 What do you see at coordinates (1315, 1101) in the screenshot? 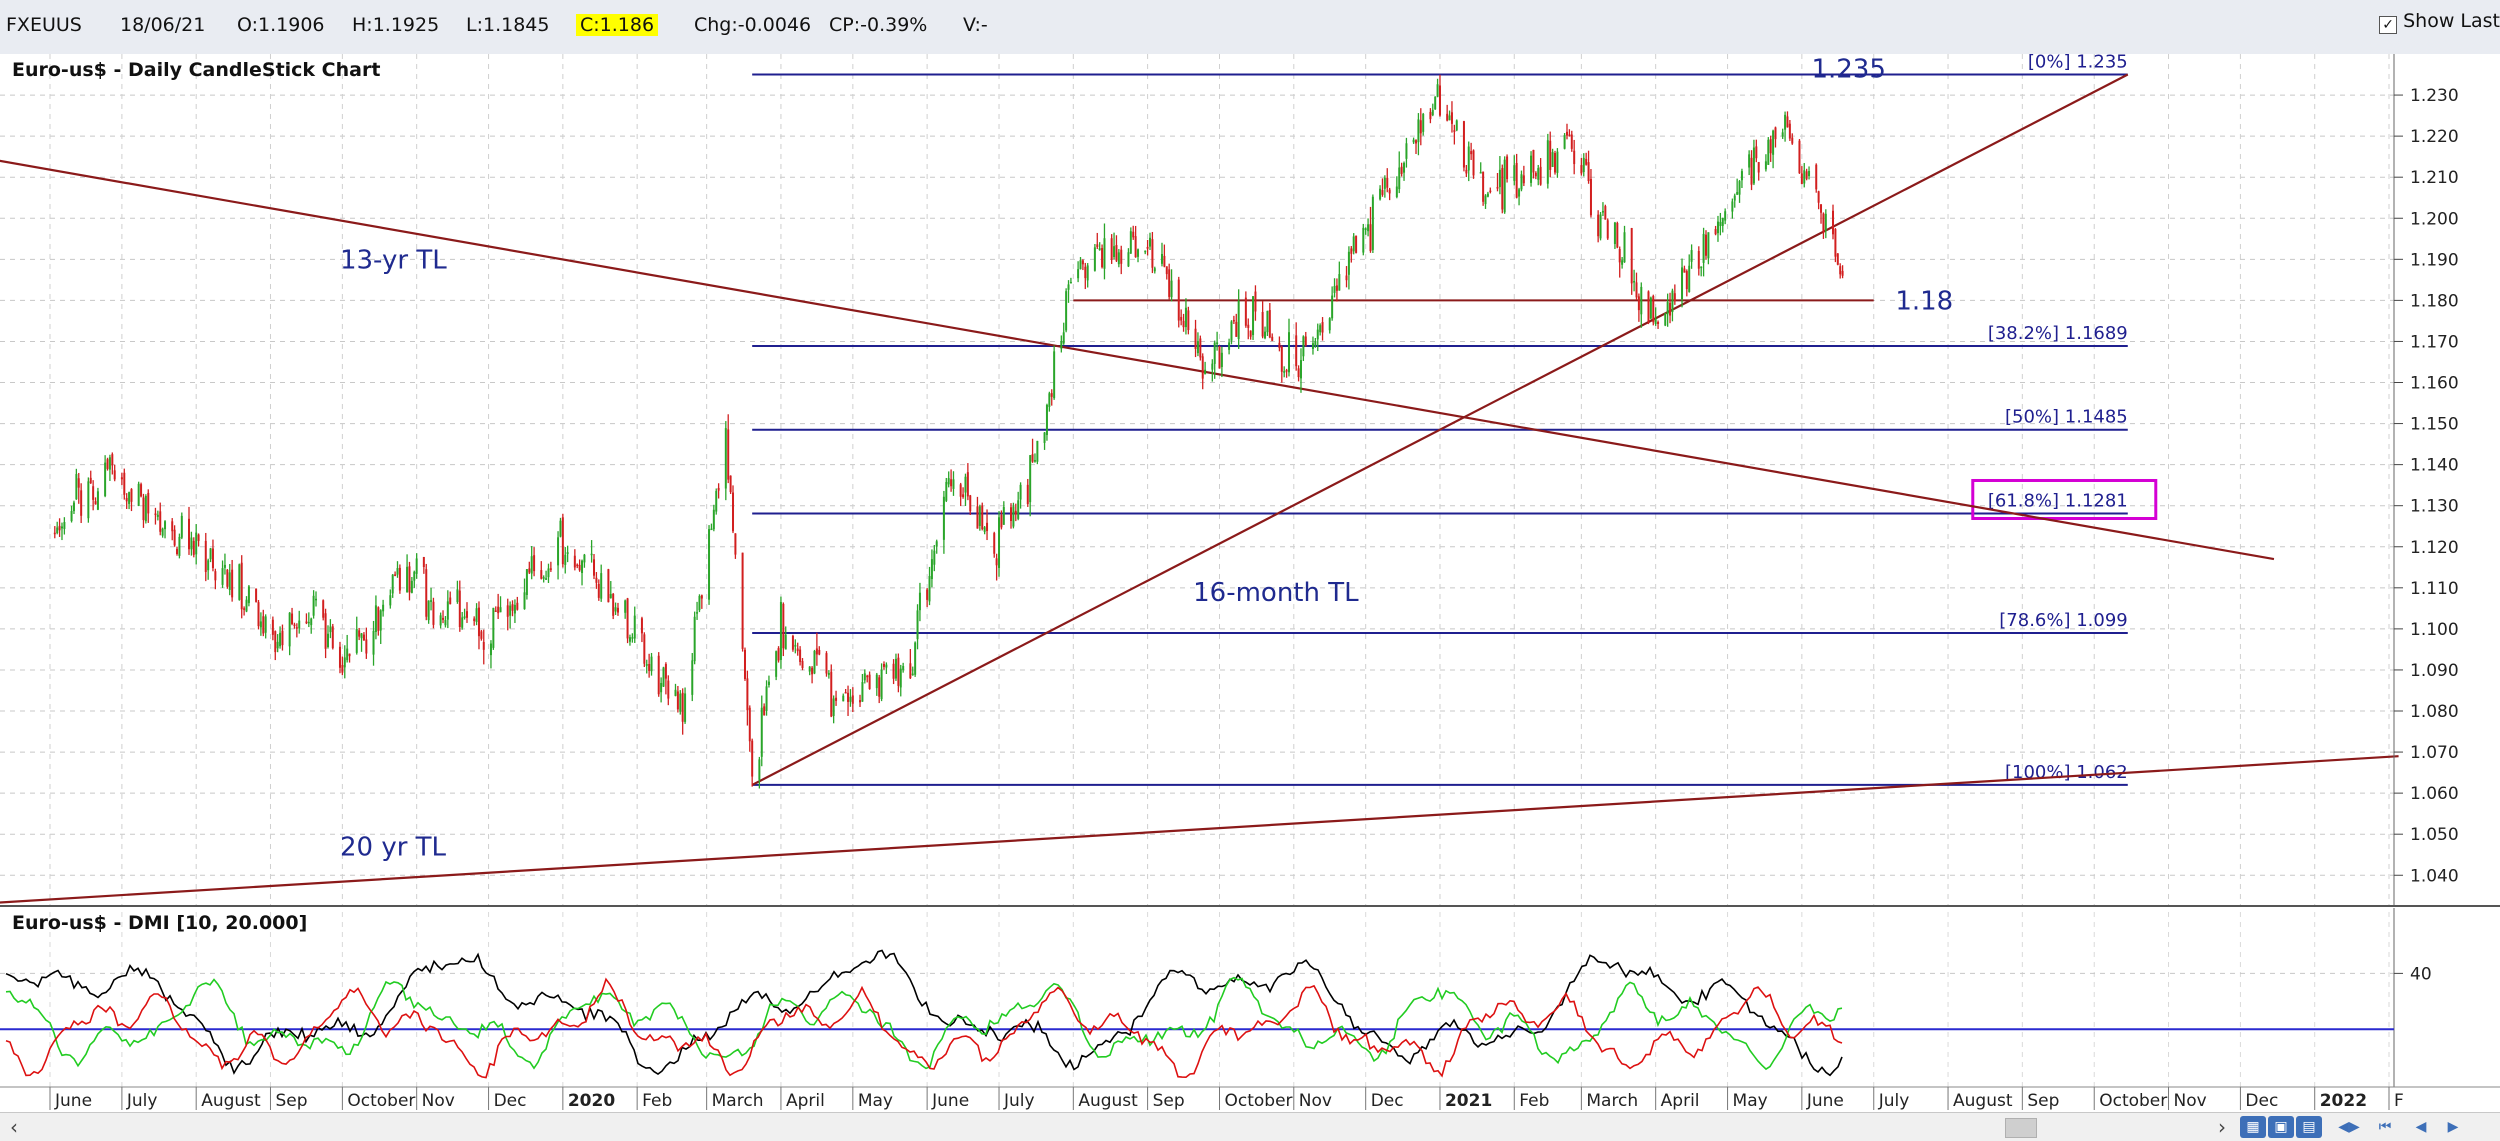
I see `date-tick-label: Nov` at bounding box center [1315, 1101].